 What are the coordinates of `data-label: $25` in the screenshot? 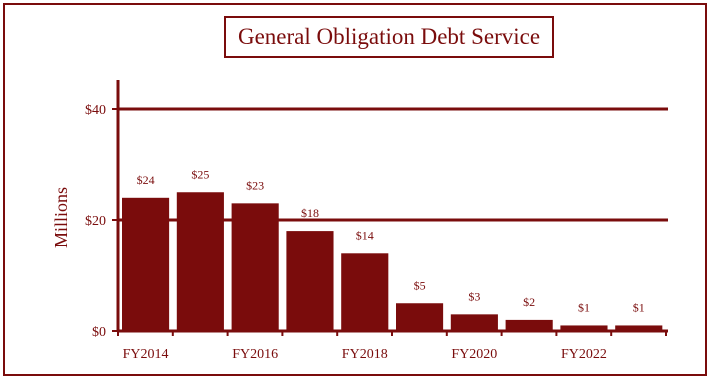 It's located at (200, 174).